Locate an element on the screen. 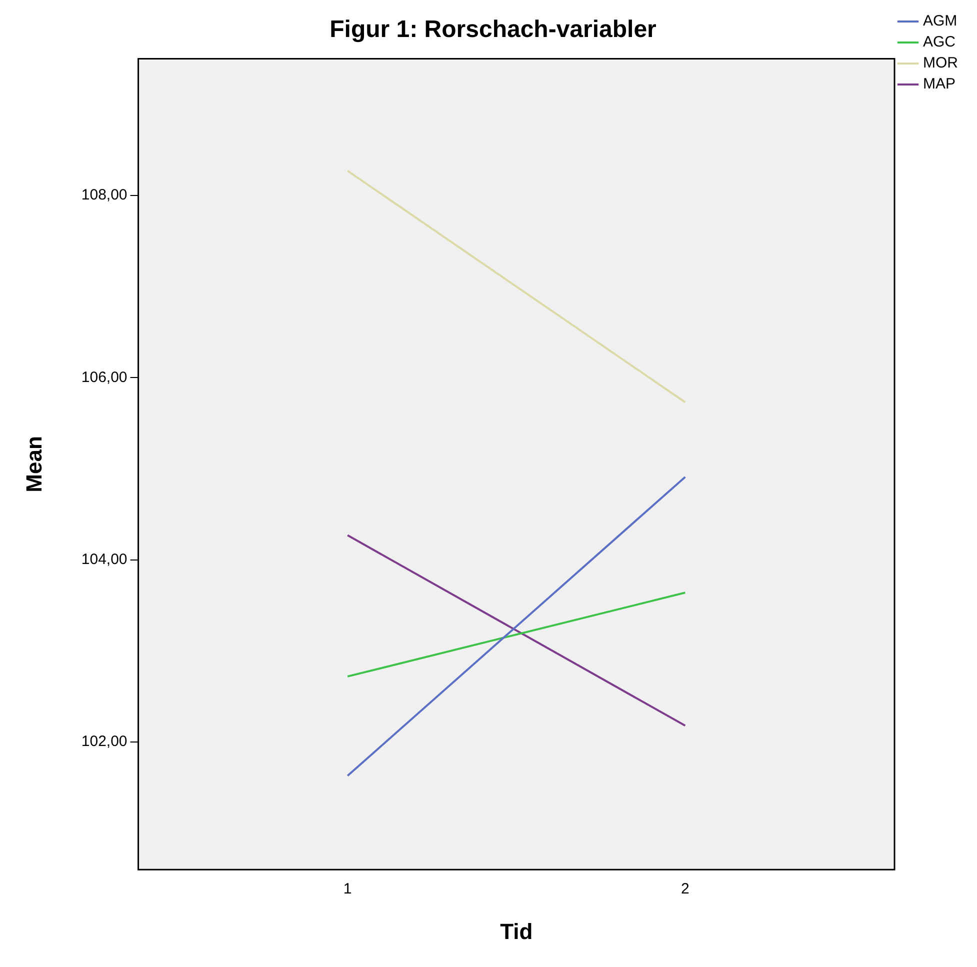  y-tick-label: 106,00 is located at coordinates (104, 377).